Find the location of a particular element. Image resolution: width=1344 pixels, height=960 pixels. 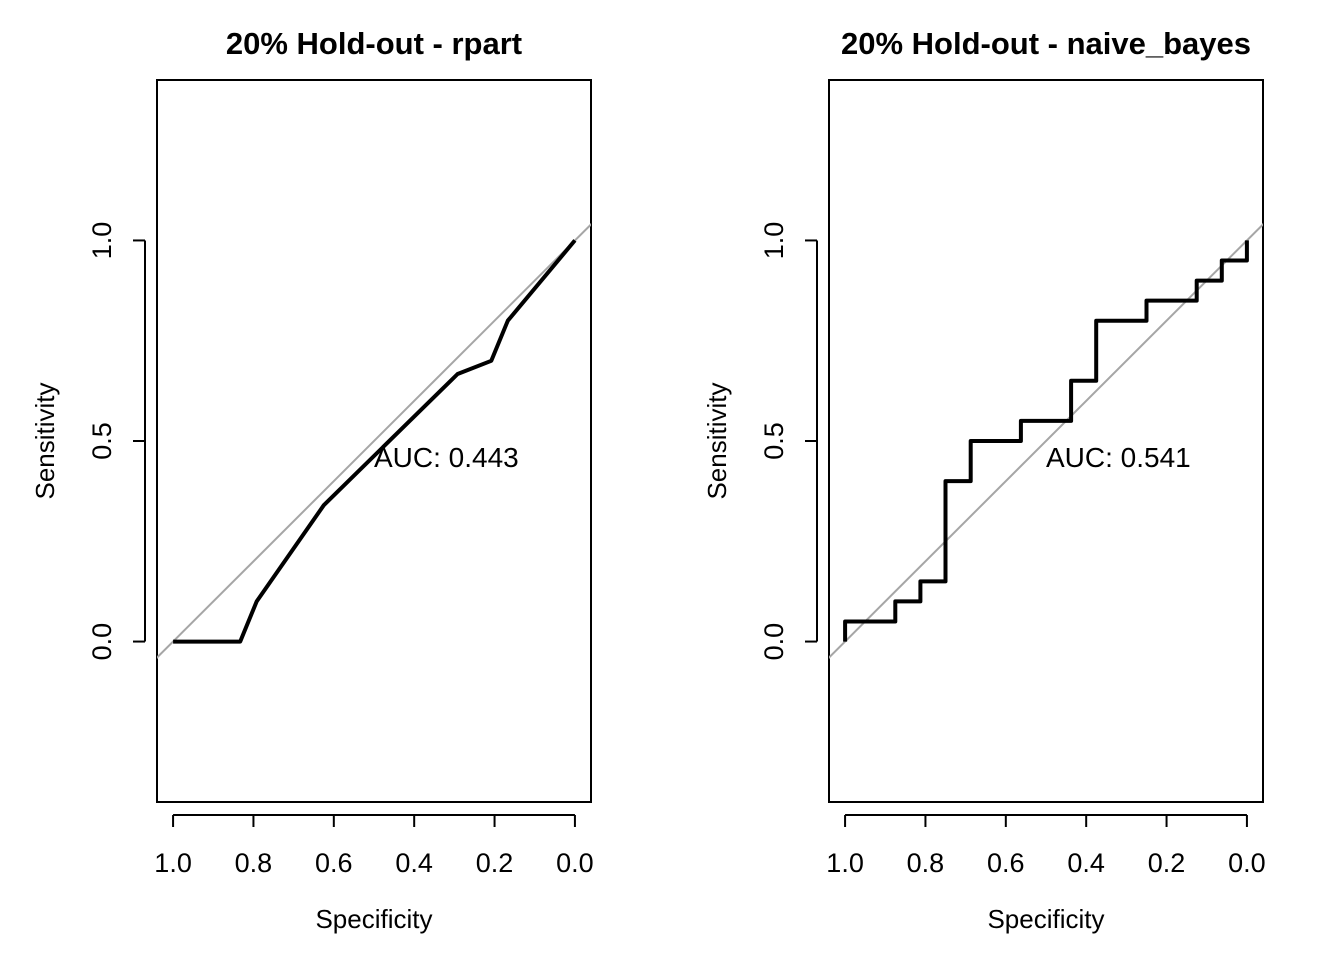

auc-label: AUC: 0.541 is located at coordinates (1118, 457).